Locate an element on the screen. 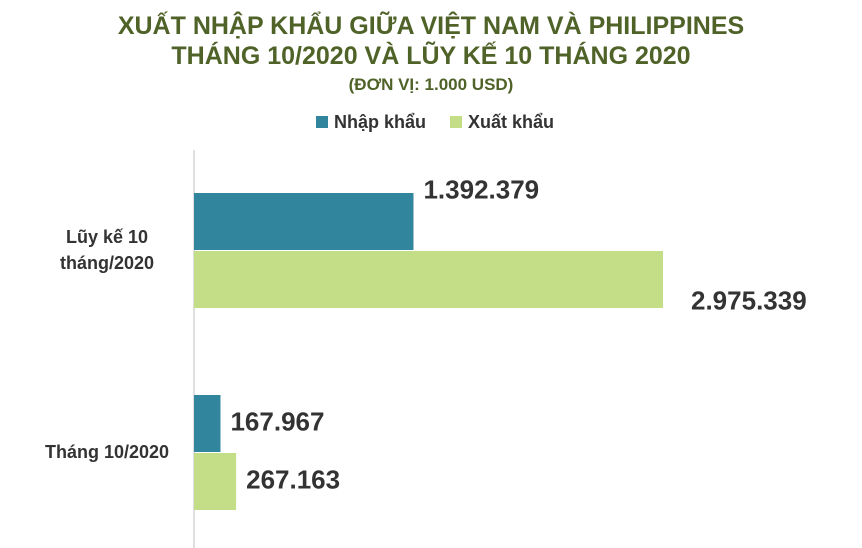  value-label: 1.392.379 is located at coordinates (481, 189).